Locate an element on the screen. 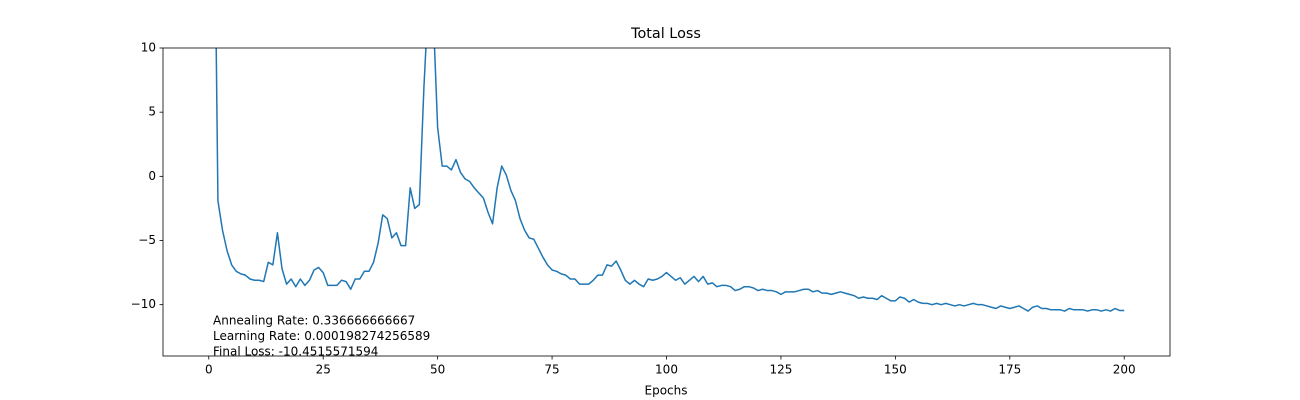  chart-title: Total Loss is located at coordinates (665, 34).